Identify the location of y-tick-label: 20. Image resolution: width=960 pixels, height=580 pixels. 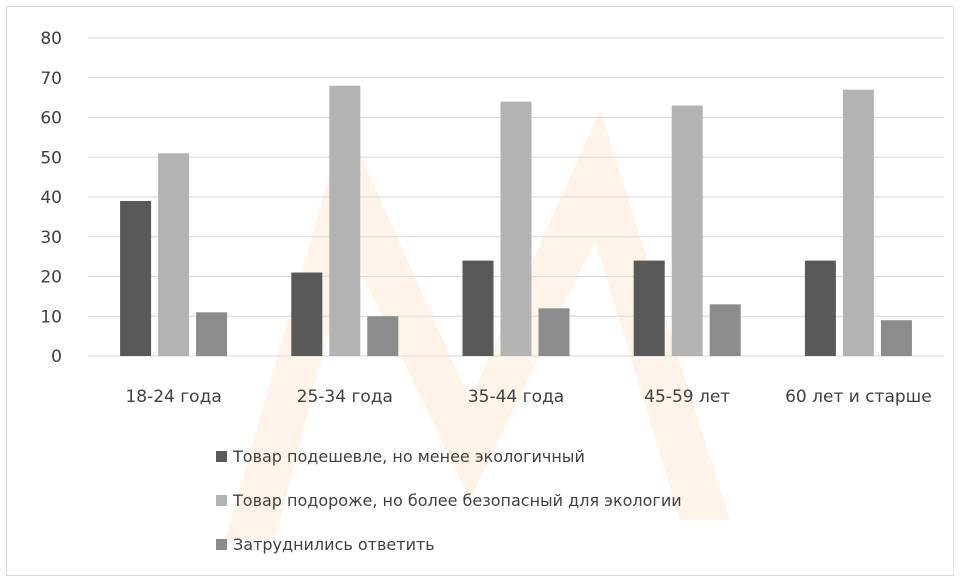
(51, 278).